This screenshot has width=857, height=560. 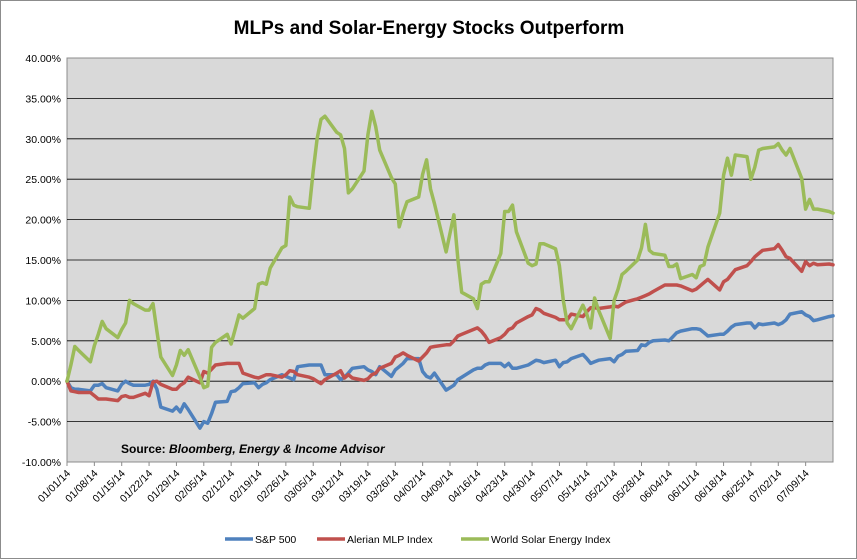 What do you see at coordinates (145, 449) in the screenshot?
I see `source-label: Source:` at bounding box center [145, 449].